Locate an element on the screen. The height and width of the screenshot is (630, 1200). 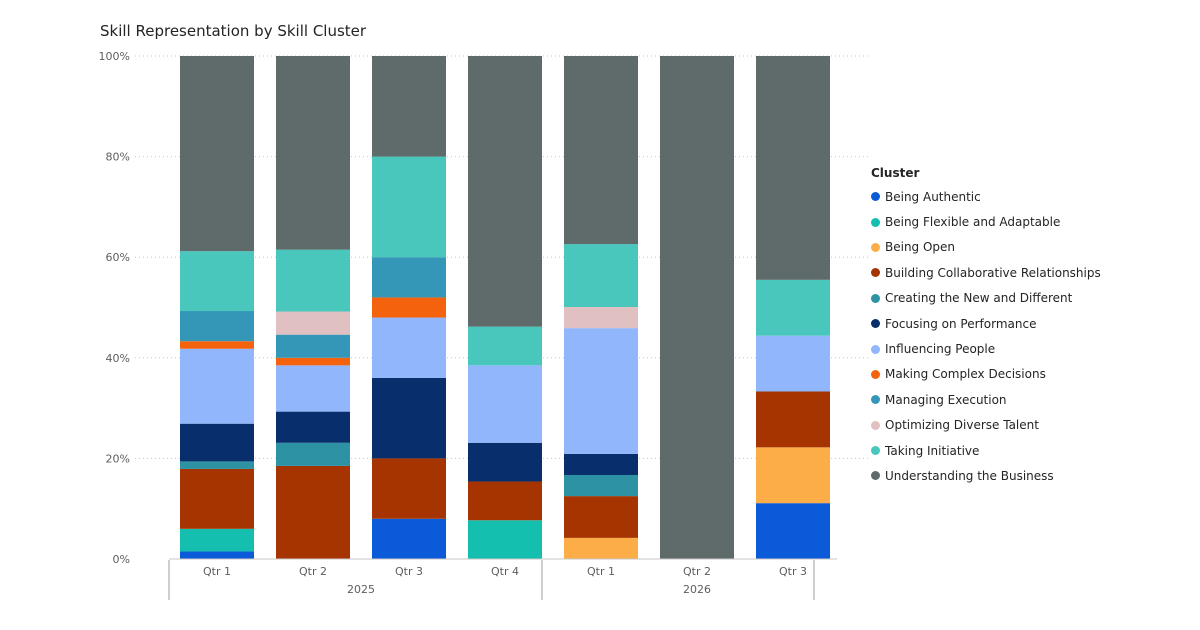
y-tick-label: 100% is located at coordinates (114, 56).